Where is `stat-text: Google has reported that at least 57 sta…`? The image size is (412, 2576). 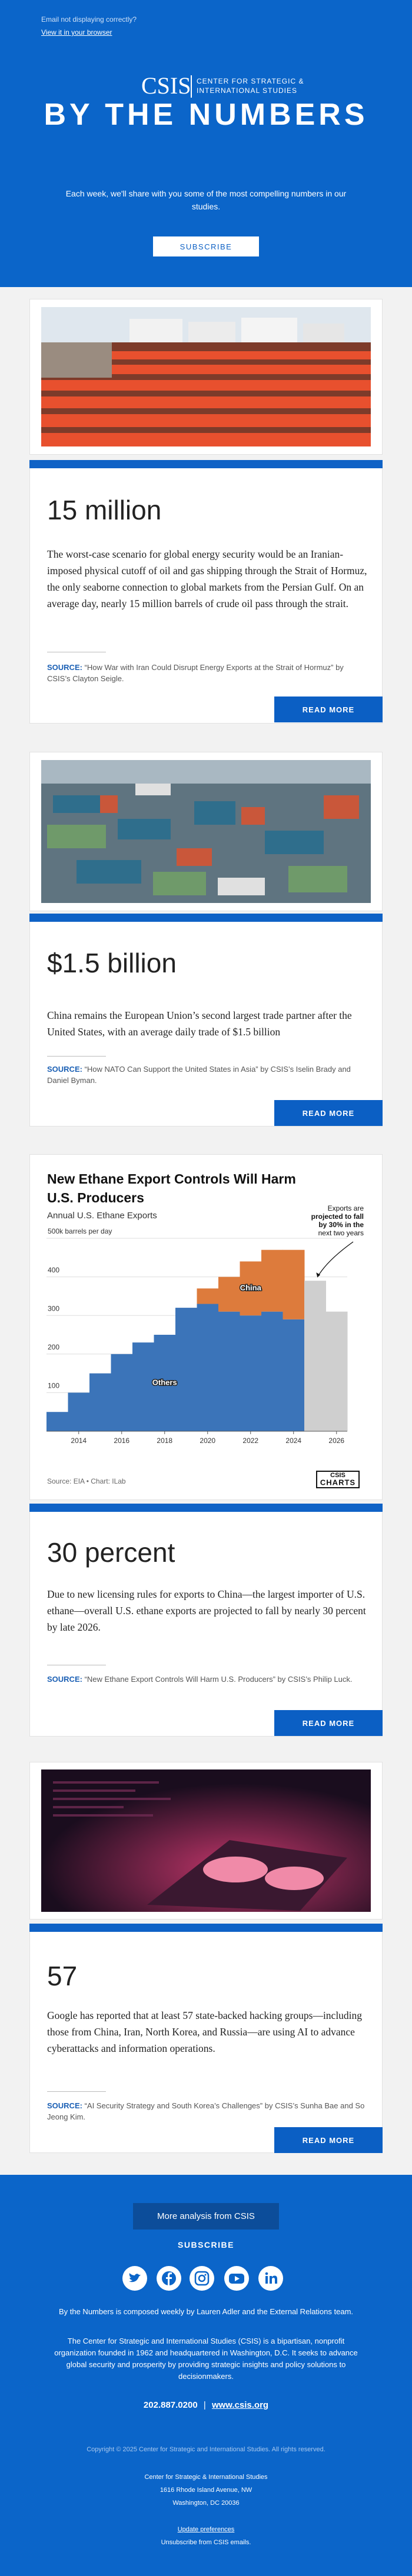 stat-text: Google has reported that at least 57 sta… is located at coordinates (205, 2032).